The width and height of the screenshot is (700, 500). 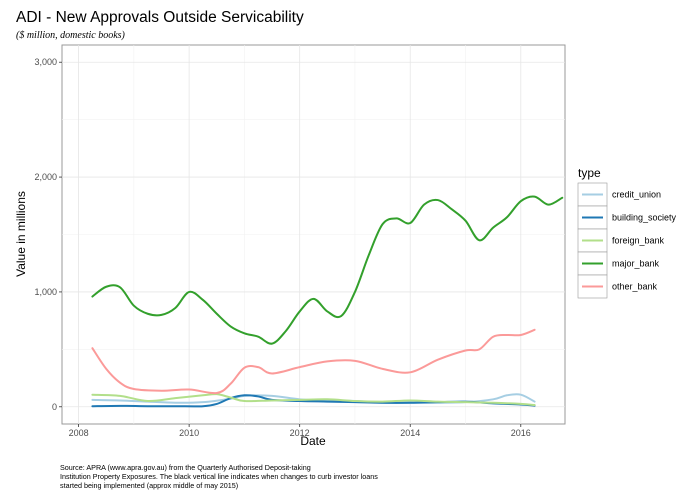 I want to click on x-tick-label: 2008, so click(x=79, y=433).